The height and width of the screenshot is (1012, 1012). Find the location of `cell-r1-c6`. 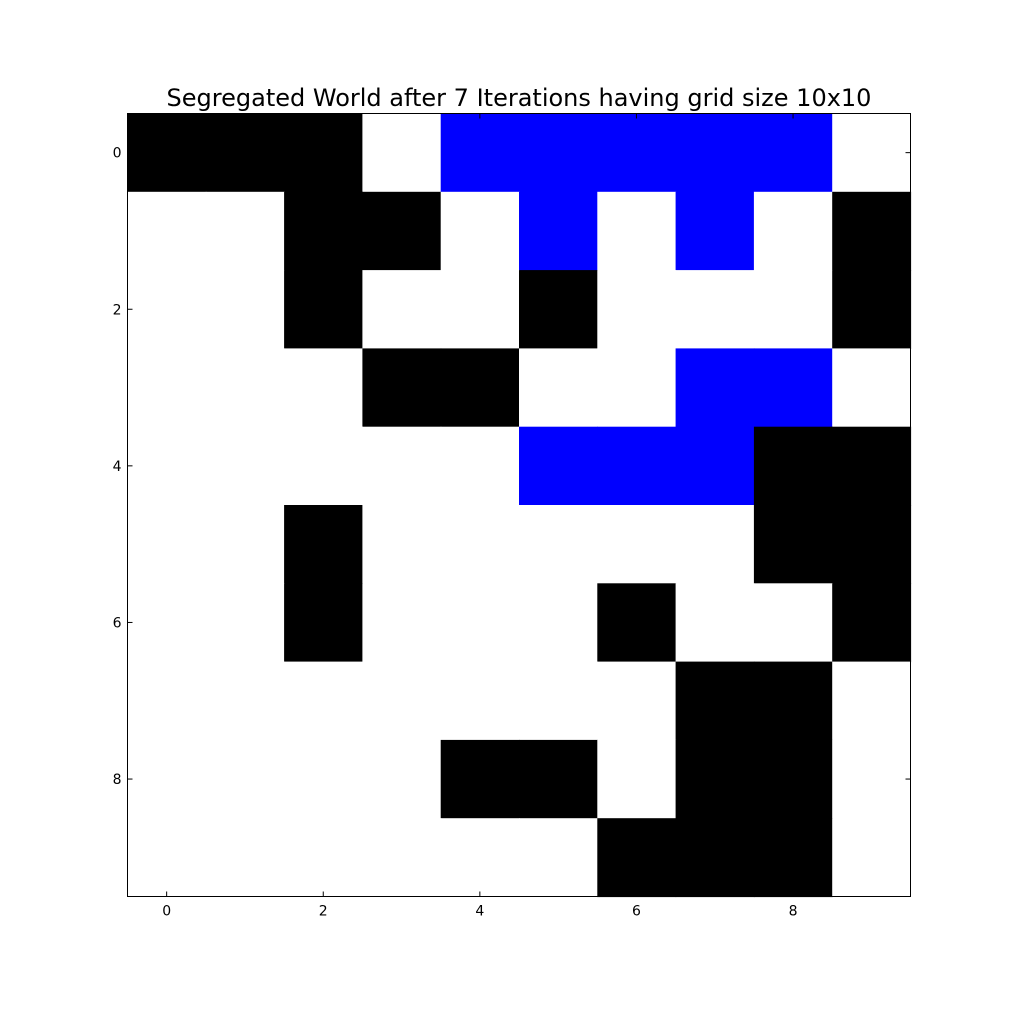

cell-r1-c6 is located at coordinates (637, 231).